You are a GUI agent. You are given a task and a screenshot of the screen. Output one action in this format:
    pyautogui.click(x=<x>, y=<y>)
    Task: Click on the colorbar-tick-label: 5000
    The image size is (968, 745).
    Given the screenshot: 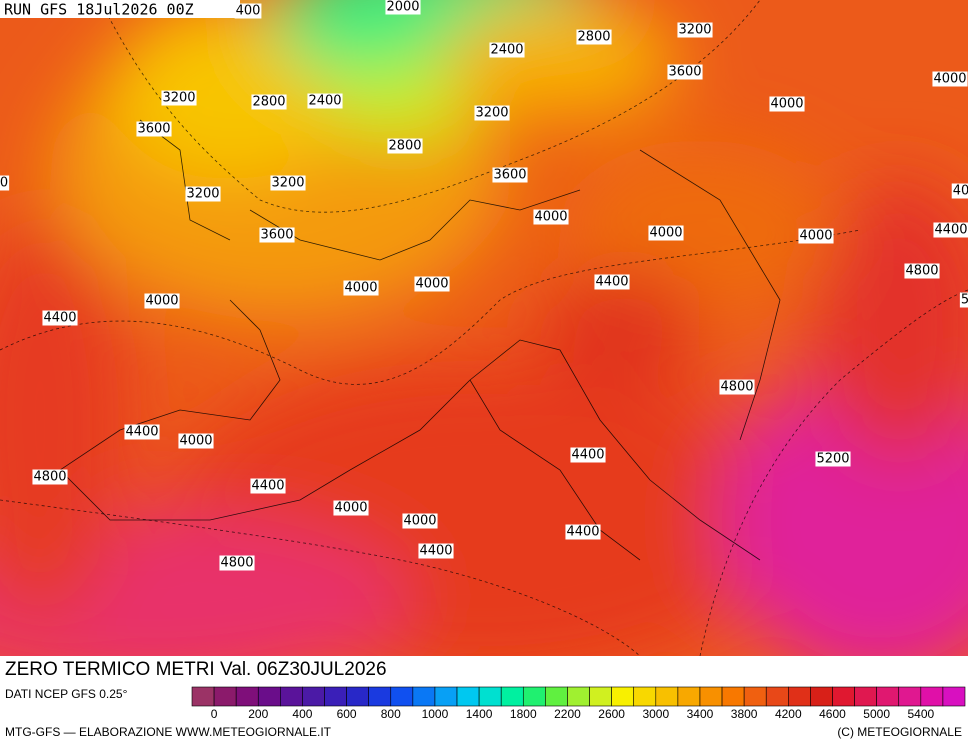 What is the action you would take?
    pyautogui.click(x=876, y=714)
    